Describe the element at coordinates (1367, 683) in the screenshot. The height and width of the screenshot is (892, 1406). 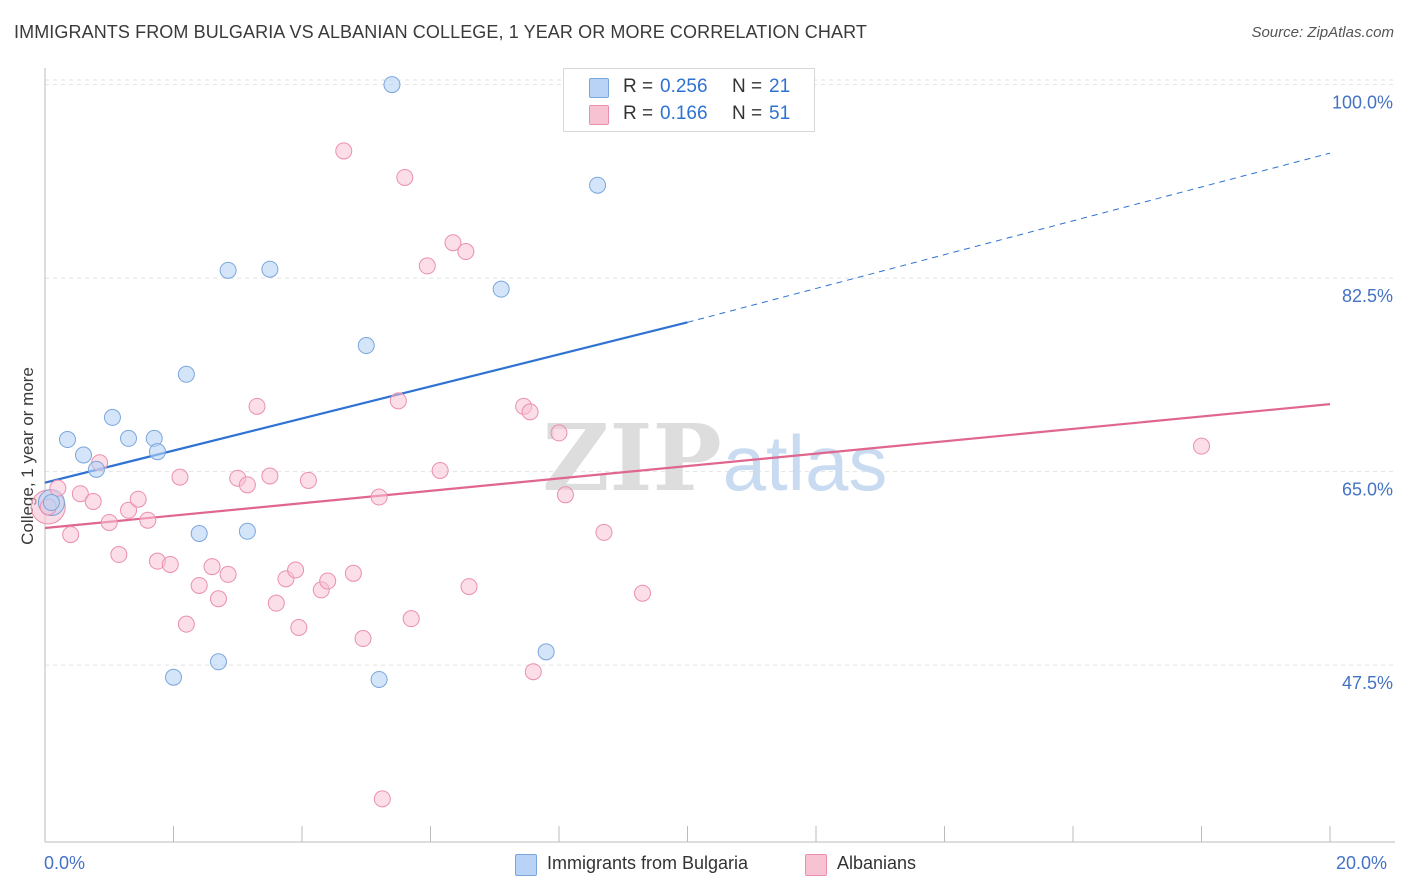
I see `y-tick-label: 47.5%` at that location.